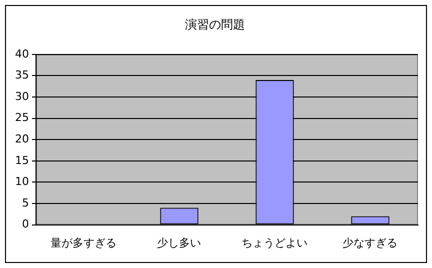 The image size is (432, 268). Describe the element at coordinates (21, 139) in the screenshot. I see `y-tick-label: 20` at that location.